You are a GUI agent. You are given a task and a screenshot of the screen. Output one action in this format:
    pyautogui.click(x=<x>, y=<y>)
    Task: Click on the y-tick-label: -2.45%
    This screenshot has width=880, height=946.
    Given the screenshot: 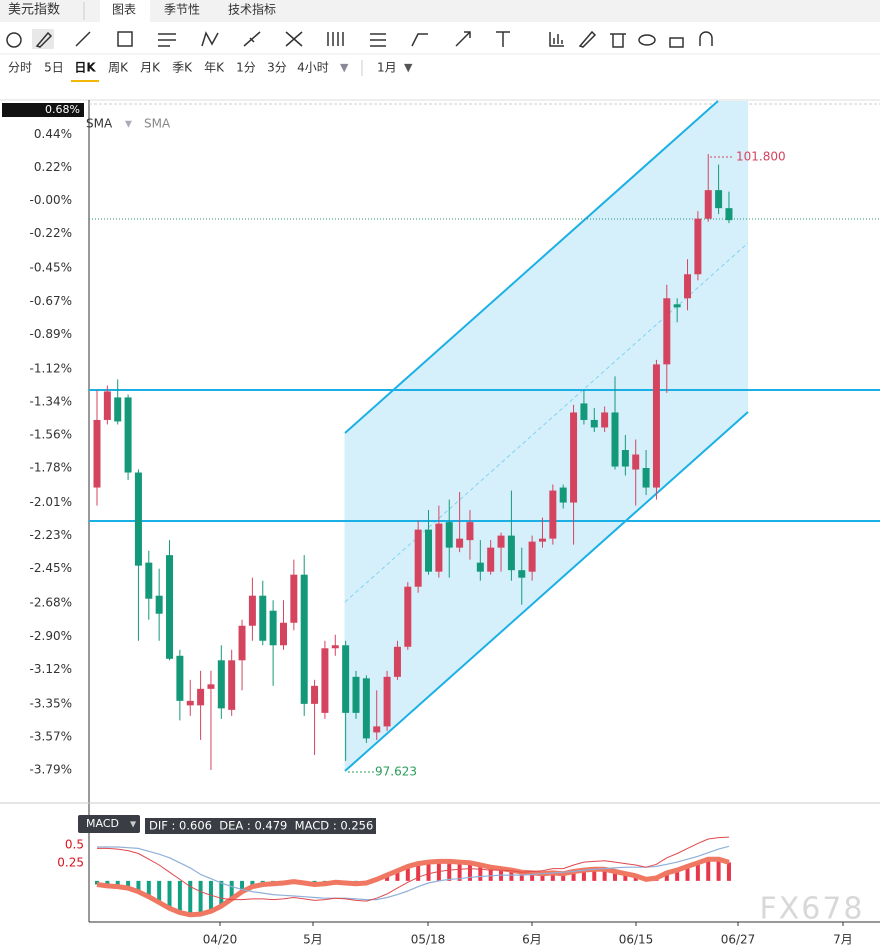 What is the action you would take?
    pyautogui.click(x=51, y=568)
    